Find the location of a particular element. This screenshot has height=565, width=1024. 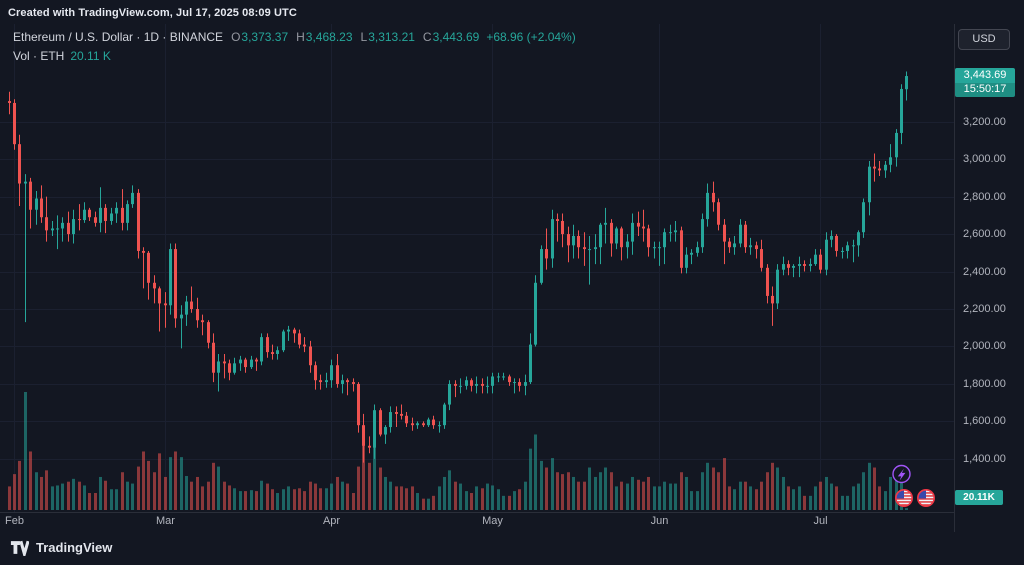

price-axis-label: 1,400.00 is located at coordinates (984, 458).